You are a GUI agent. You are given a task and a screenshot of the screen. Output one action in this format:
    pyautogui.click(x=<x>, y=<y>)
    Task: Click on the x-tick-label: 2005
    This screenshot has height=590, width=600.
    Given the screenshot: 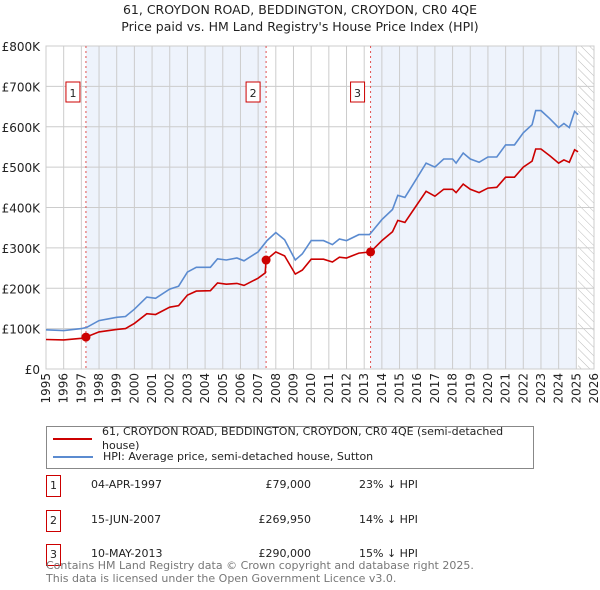 What is the action you would take?
    pyautogui.click(x=223, y=388)
    